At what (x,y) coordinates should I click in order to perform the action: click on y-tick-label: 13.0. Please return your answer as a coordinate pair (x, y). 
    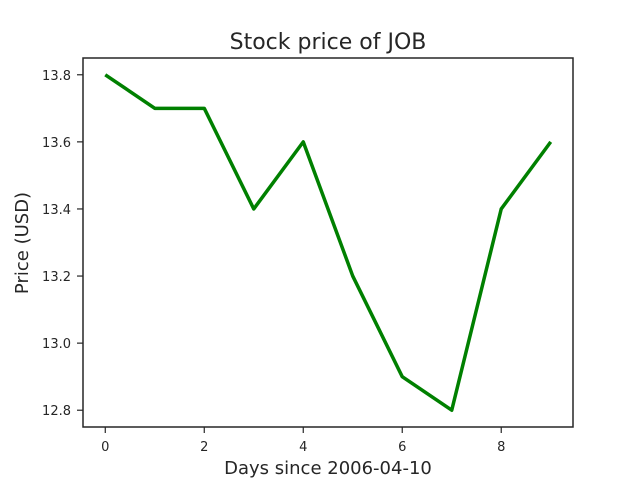
    Looking at the image, I should click on (56, 344).